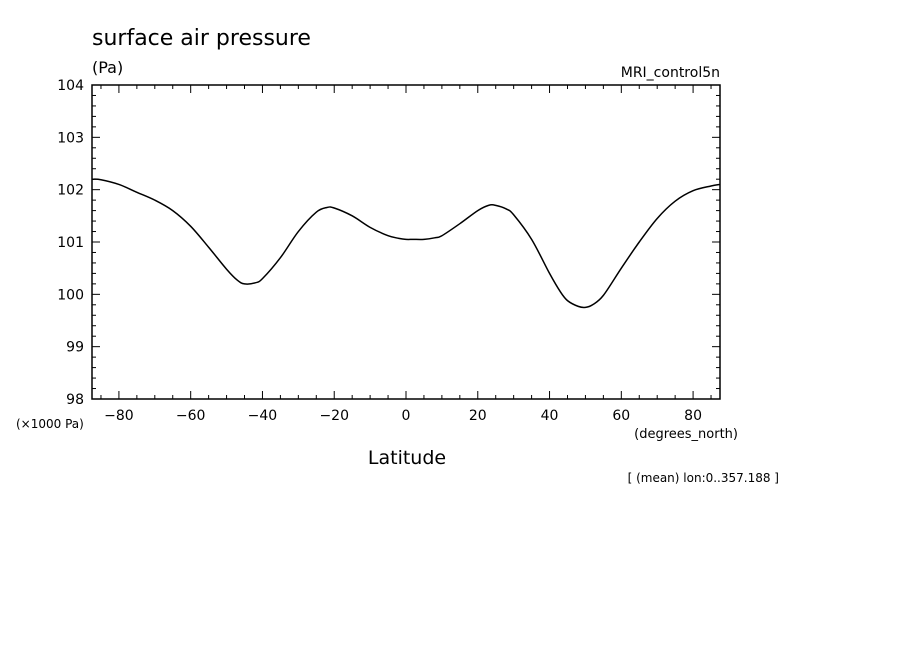 The image size is (904, 654). I want to click on x-axis-title: Latitude, so click(407, 458).